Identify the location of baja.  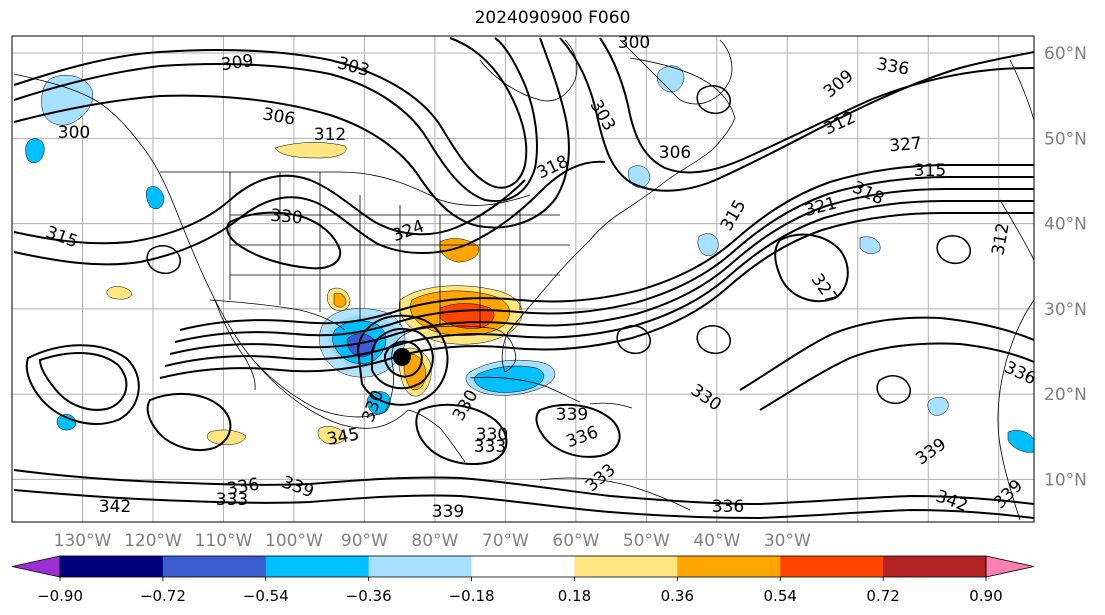
(235, 345).